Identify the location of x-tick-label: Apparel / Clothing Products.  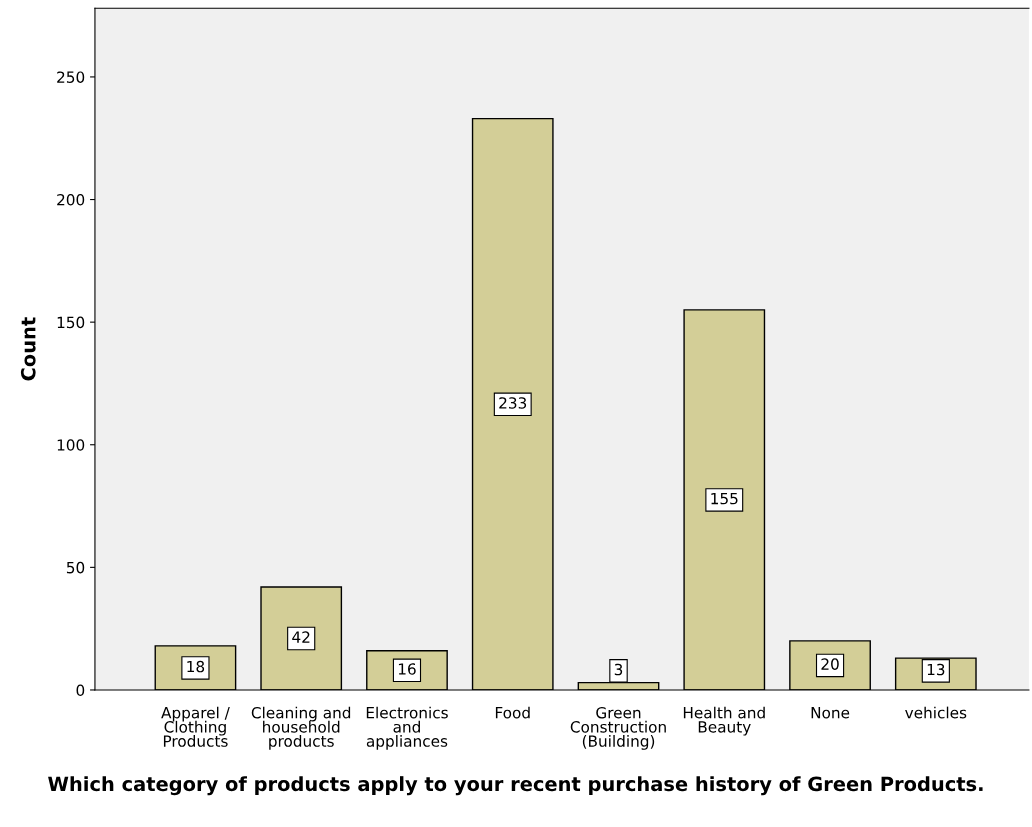
(195, 726).